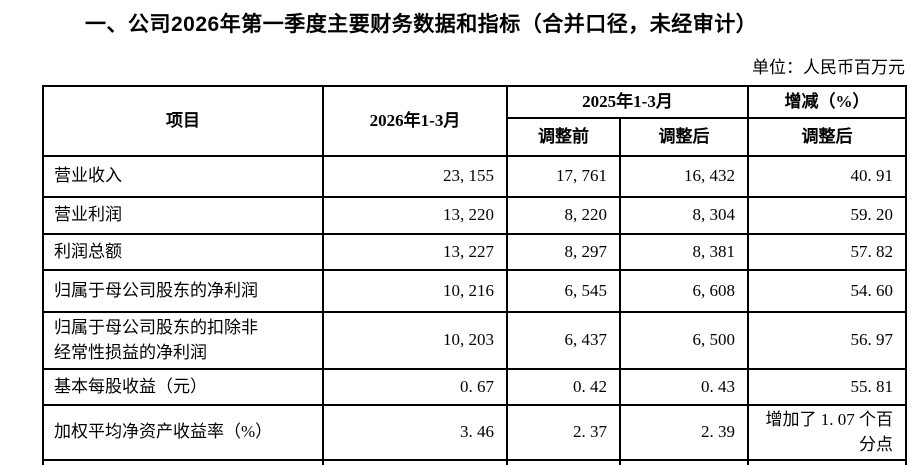  Describe the element at coordinates (183, 340) in the screenshot. I see `row-label: 归属于母公司股东的扣除非经常性损益的净利润` at that location.